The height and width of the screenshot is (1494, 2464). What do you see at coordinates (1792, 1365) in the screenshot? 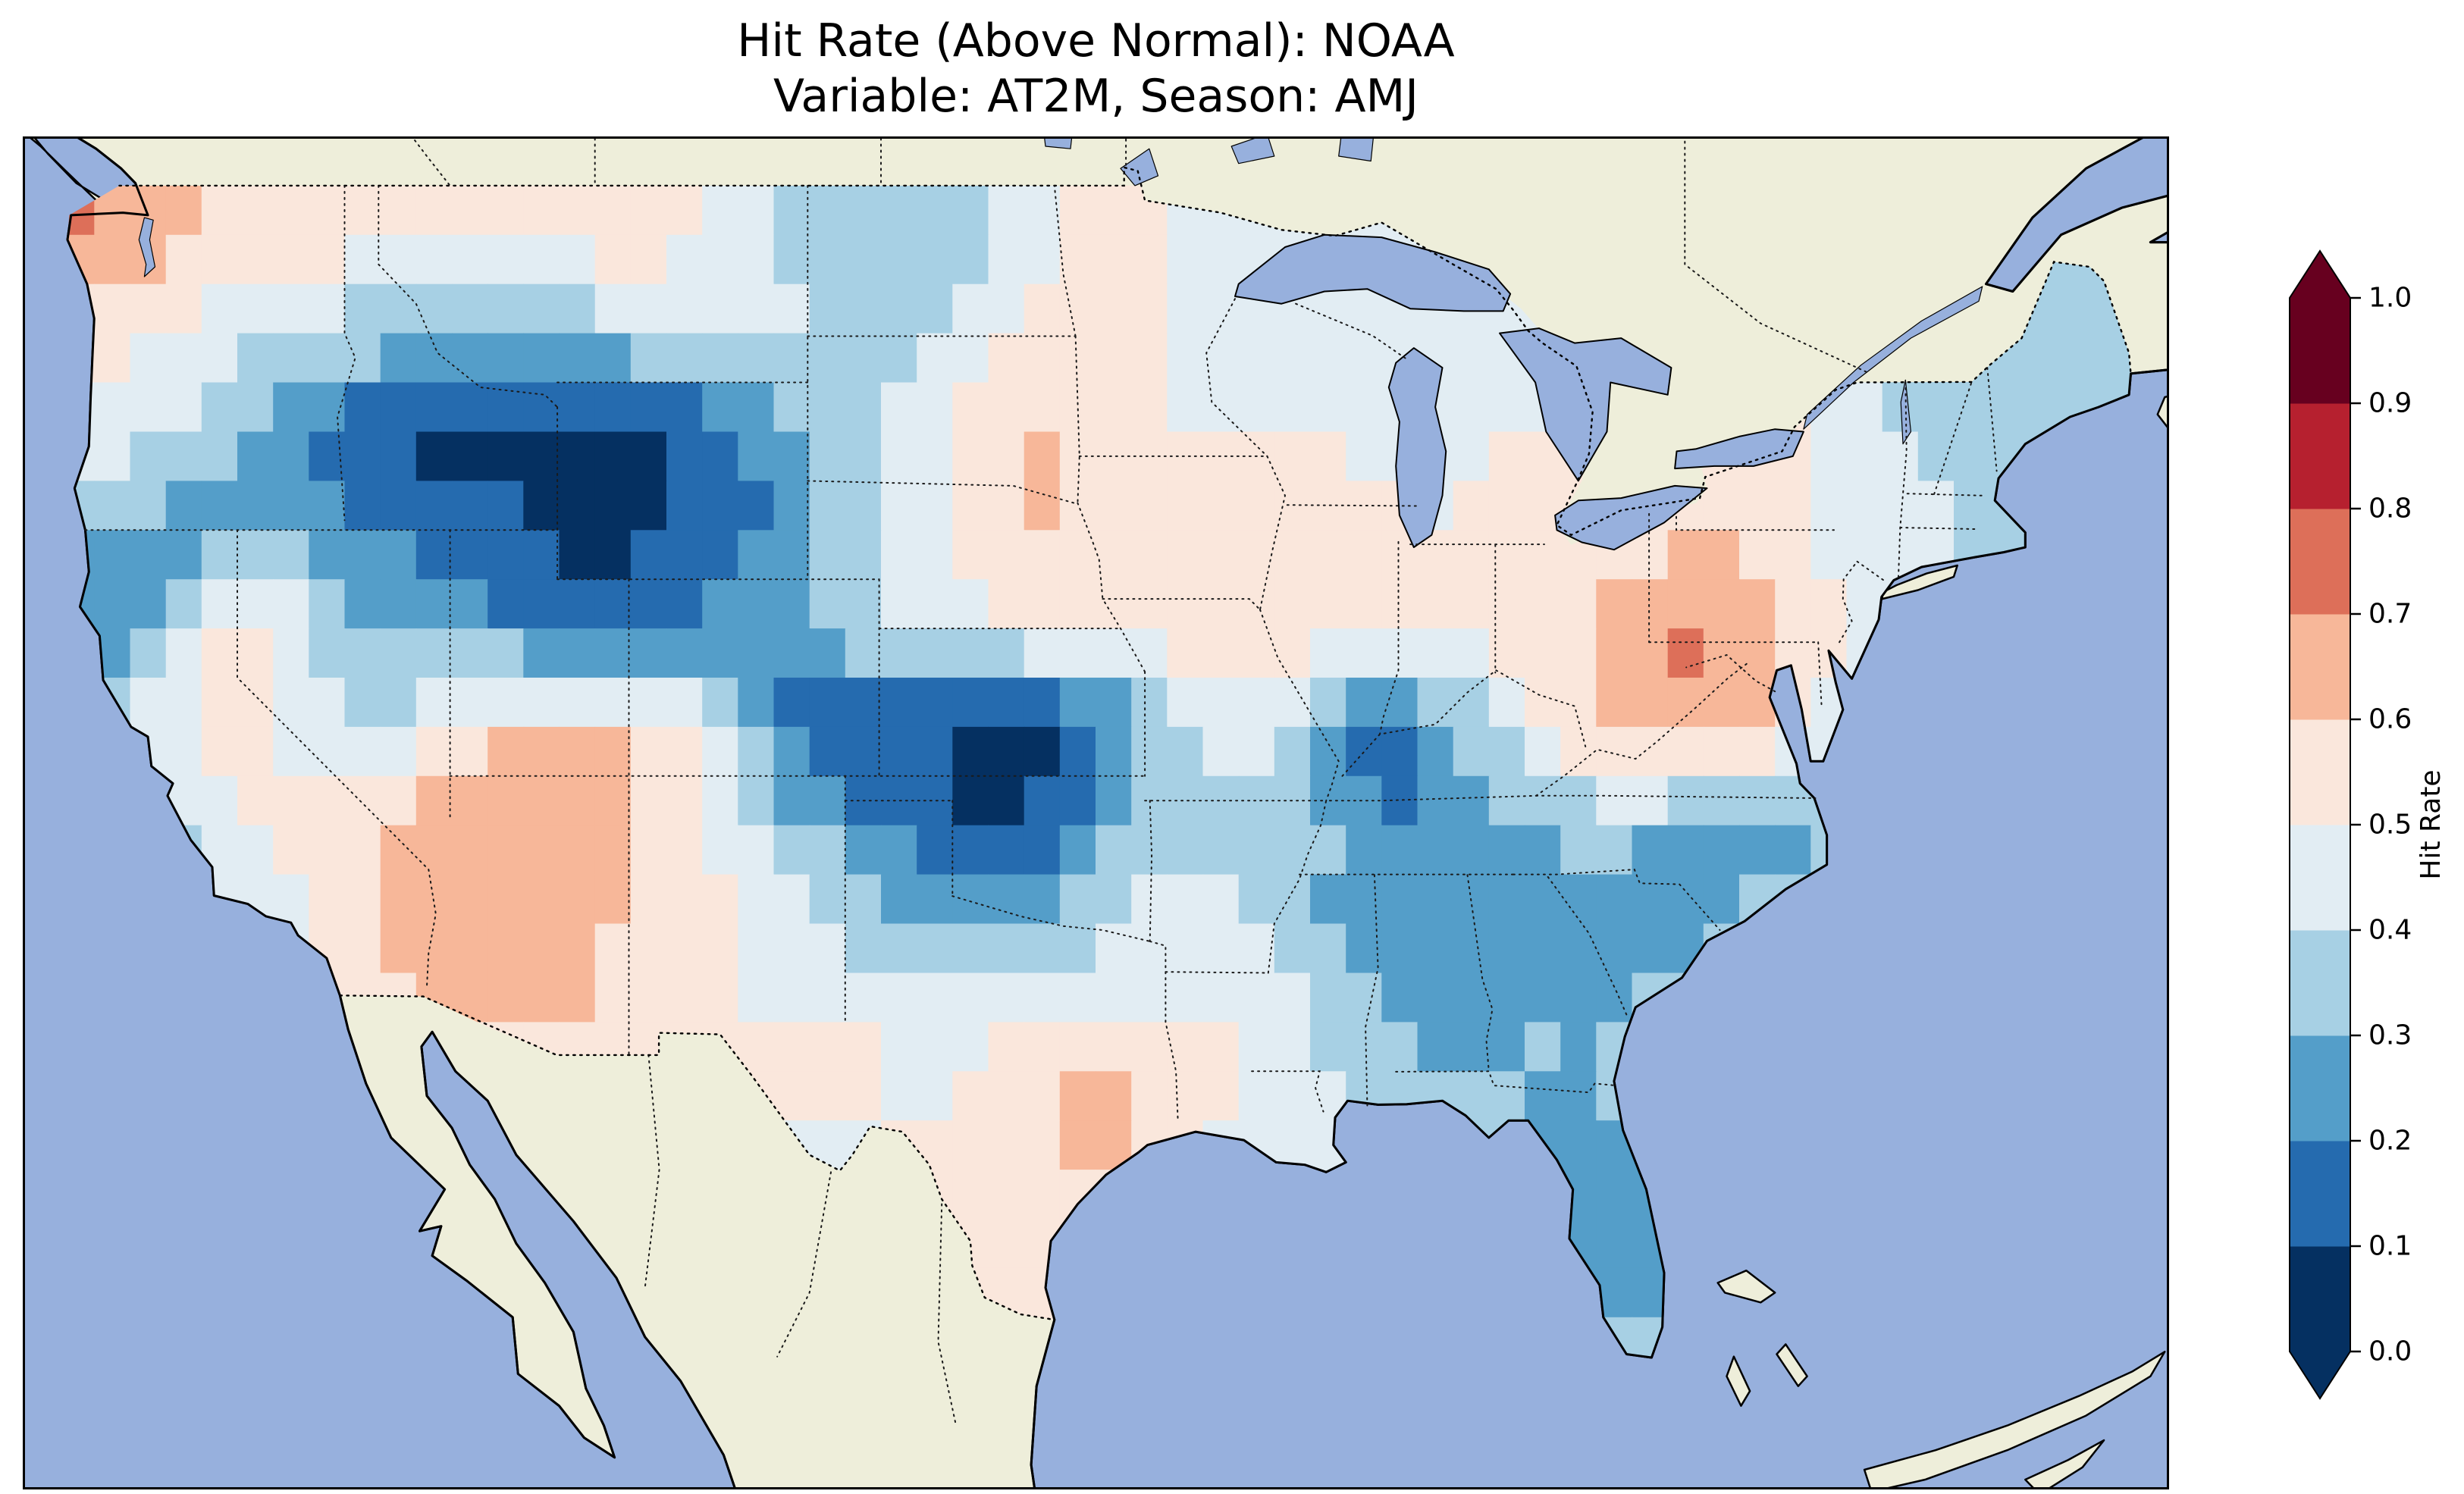
I see `eleuthera-island` at bounding box center [1792, 1365].